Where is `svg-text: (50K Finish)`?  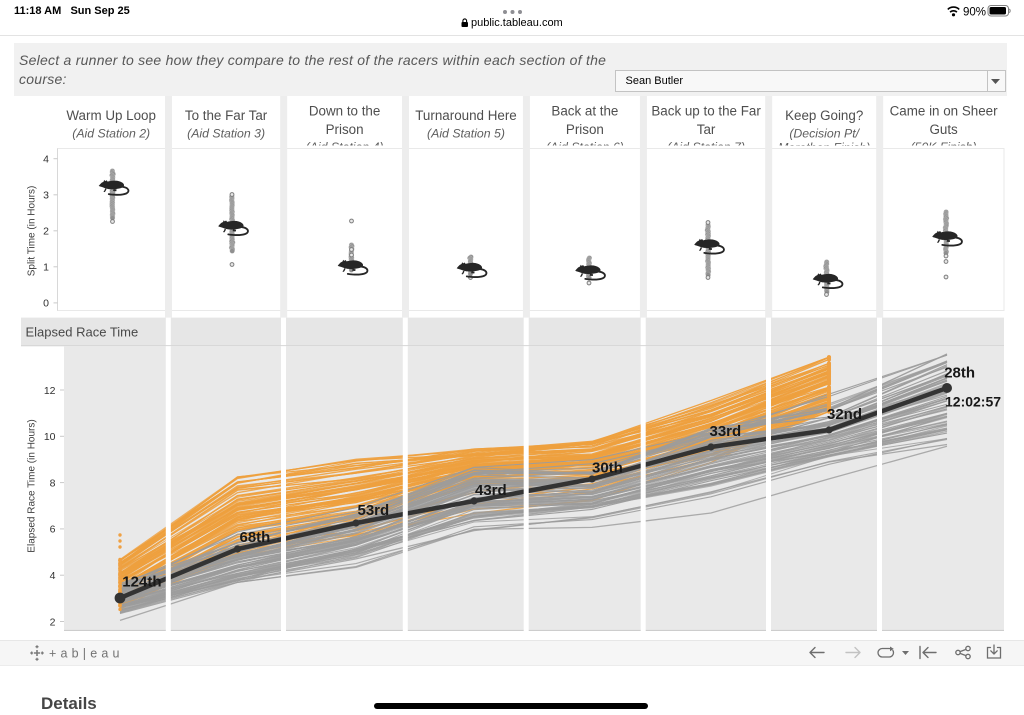
svg-text: (50K Finish) is located at coordinates (943, 147).